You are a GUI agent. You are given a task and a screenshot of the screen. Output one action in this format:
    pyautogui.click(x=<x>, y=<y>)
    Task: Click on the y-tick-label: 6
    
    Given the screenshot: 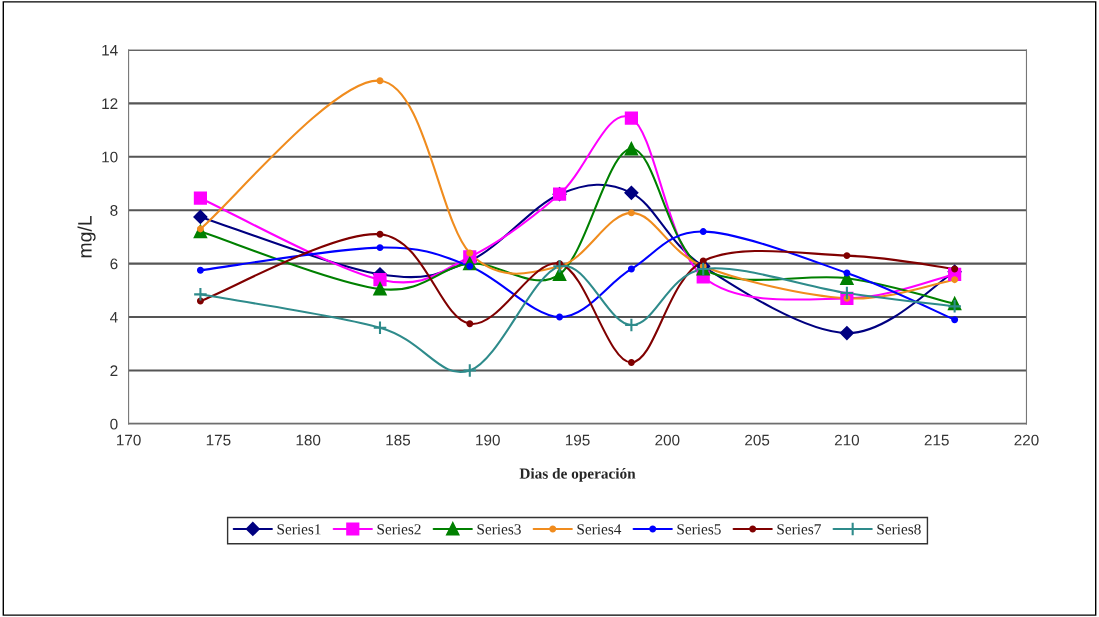 What is the action you would take?
    pyautogui.click(x=114, y=264)
    